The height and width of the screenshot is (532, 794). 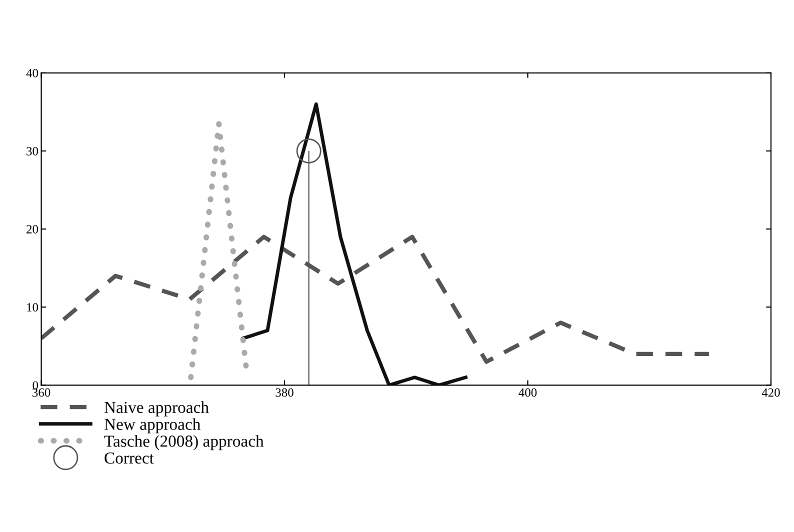 I want to click on x-tick-label: 360, so click(x=41, y=392).